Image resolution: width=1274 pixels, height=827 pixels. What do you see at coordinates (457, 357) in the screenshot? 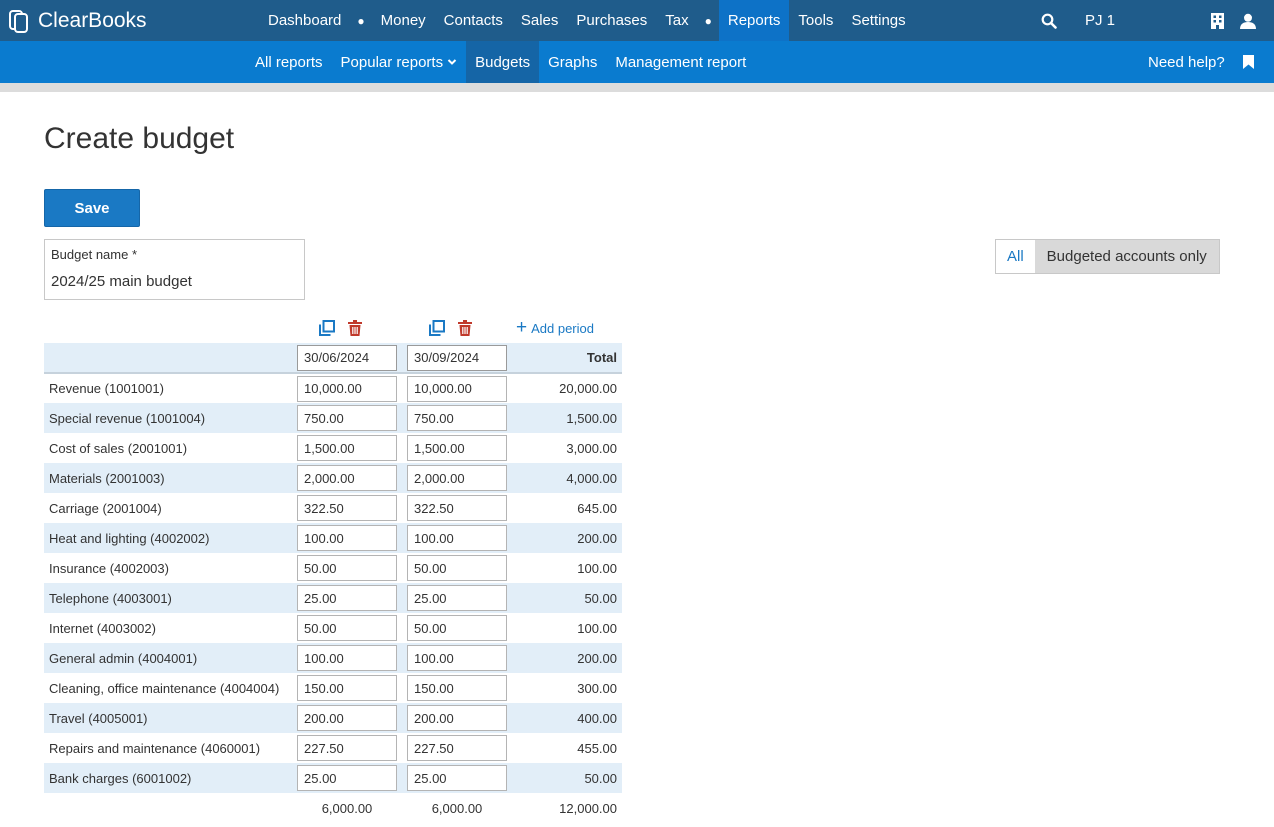
I see `period-2-date-input` at bounding box center [457, 357].